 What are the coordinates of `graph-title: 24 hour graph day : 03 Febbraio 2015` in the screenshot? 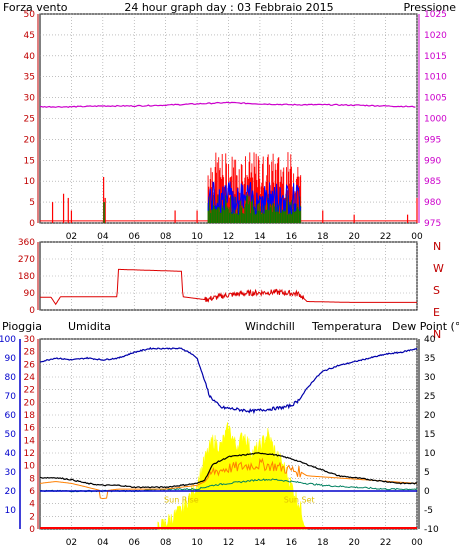 It's located at (228, 7).